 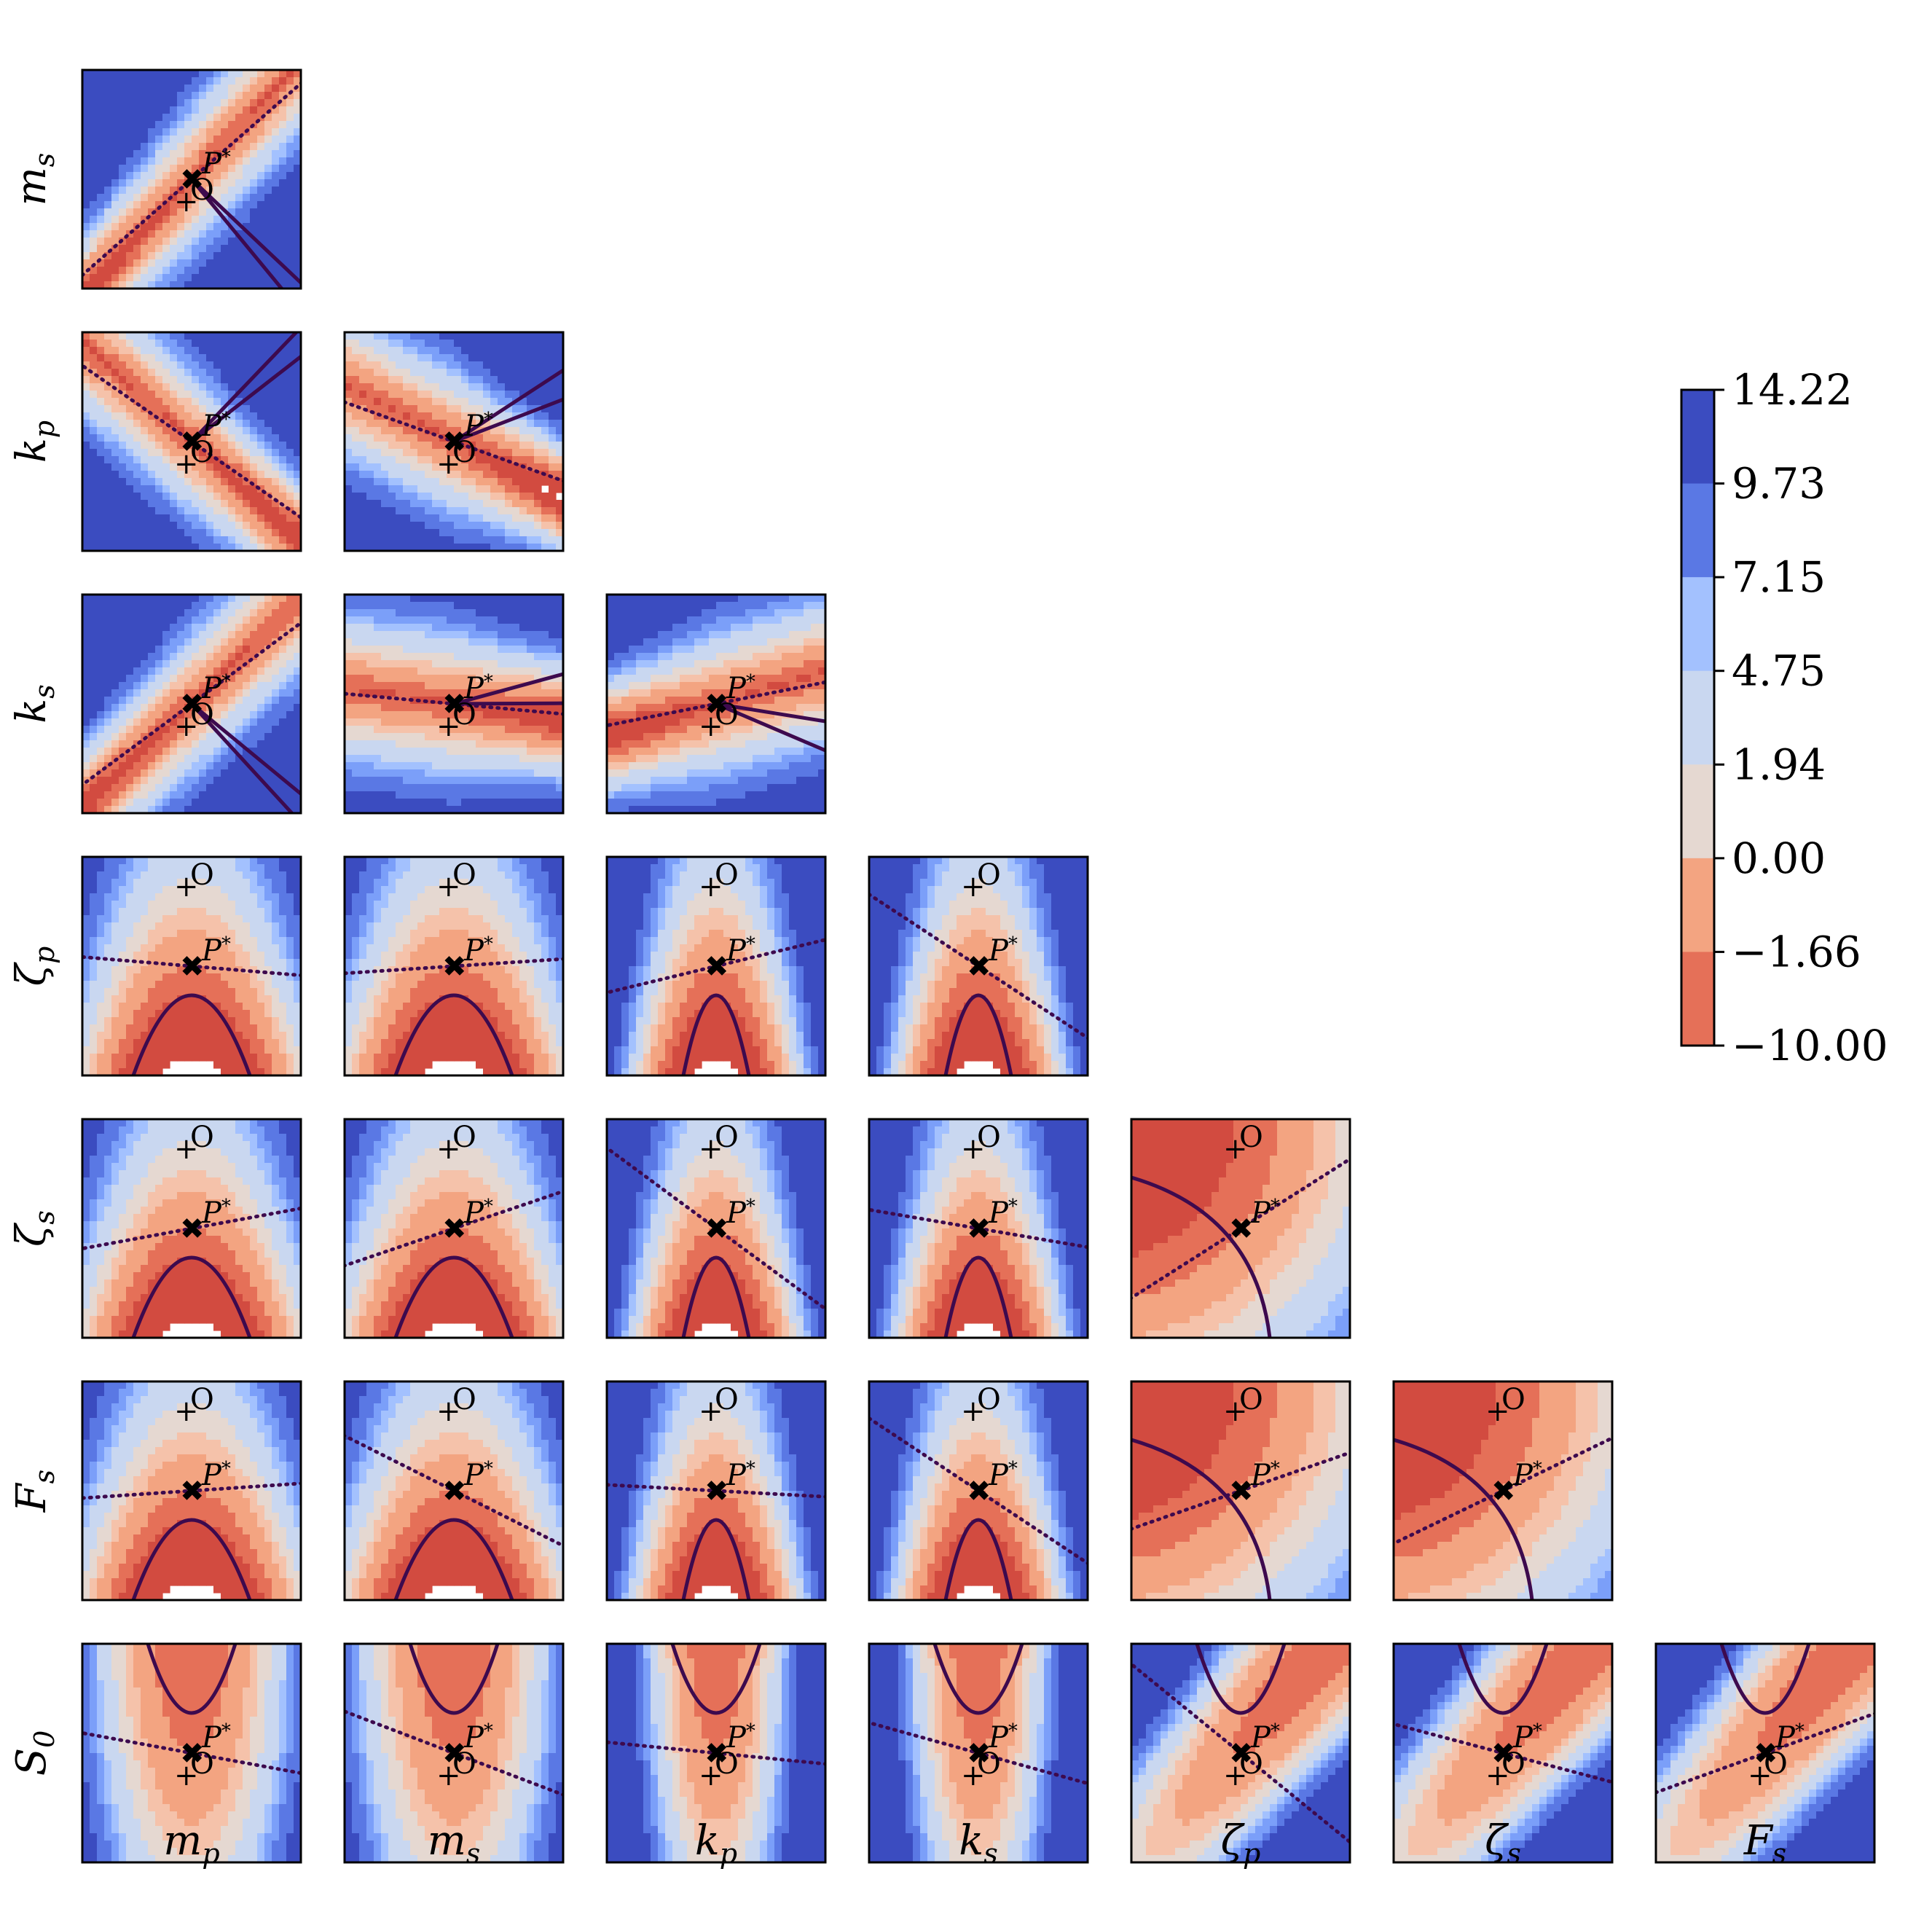 I want to click on y-axis-label: Fs, so click(x=34, y=1491).